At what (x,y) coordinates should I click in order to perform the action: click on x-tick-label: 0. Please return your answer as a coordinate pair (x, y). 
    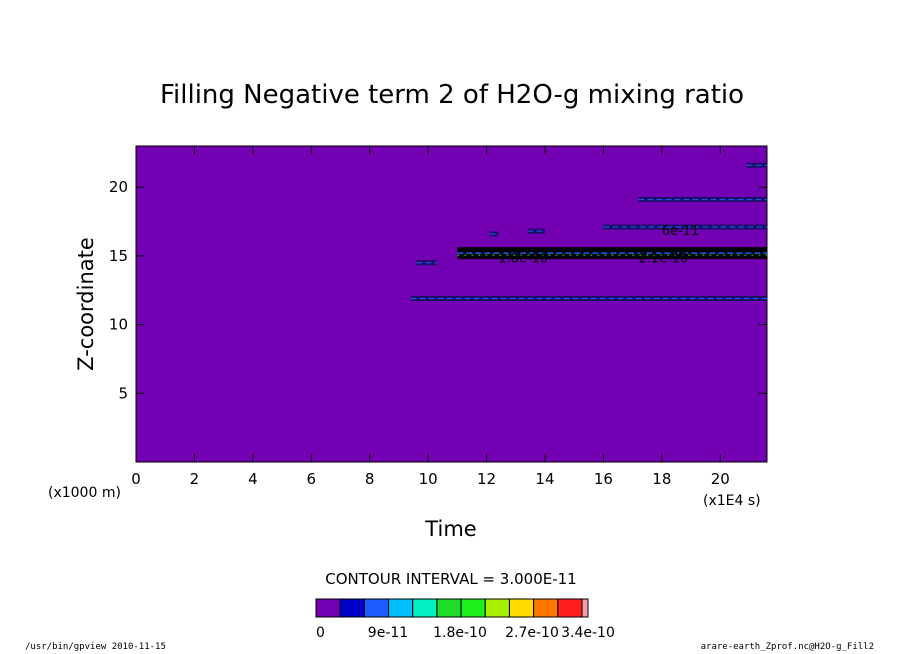
    Looking at the image, I should click on (136, 479).